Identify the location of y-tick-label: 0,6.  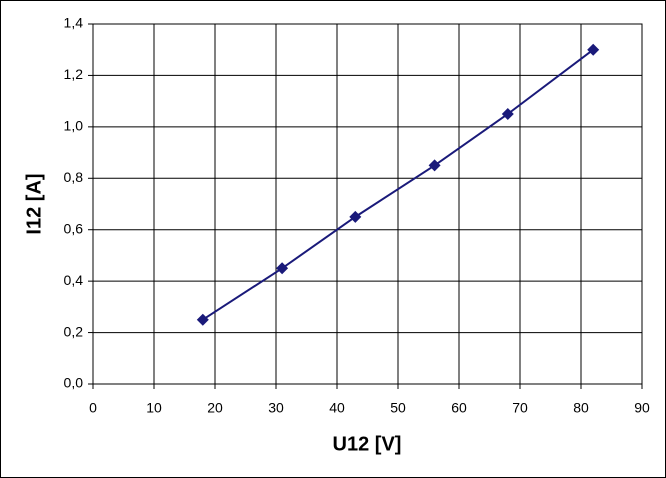
(74, 228).